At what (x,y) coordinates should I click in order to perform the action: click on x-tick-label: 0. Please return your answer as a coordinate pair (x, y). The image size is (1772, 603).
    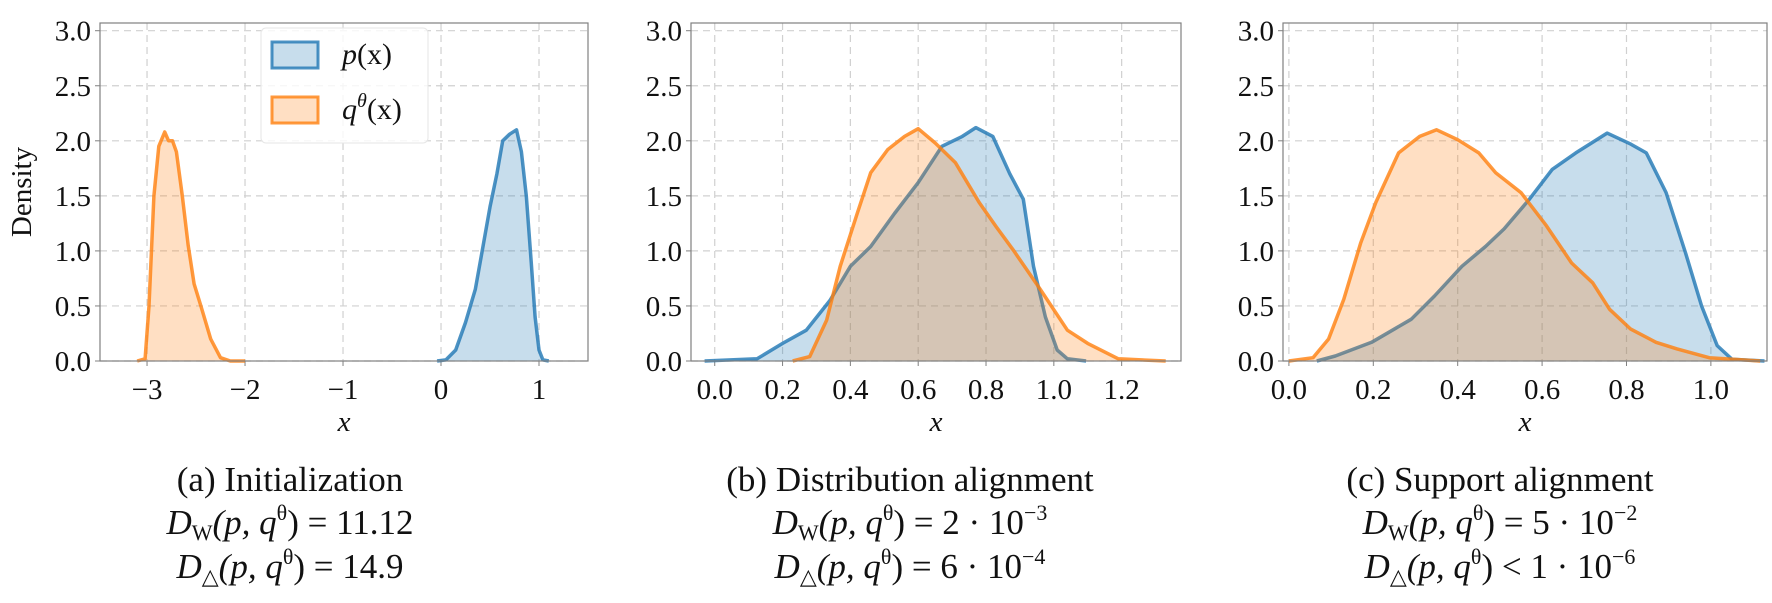
    Looking at the image, I should click on (441, 390).